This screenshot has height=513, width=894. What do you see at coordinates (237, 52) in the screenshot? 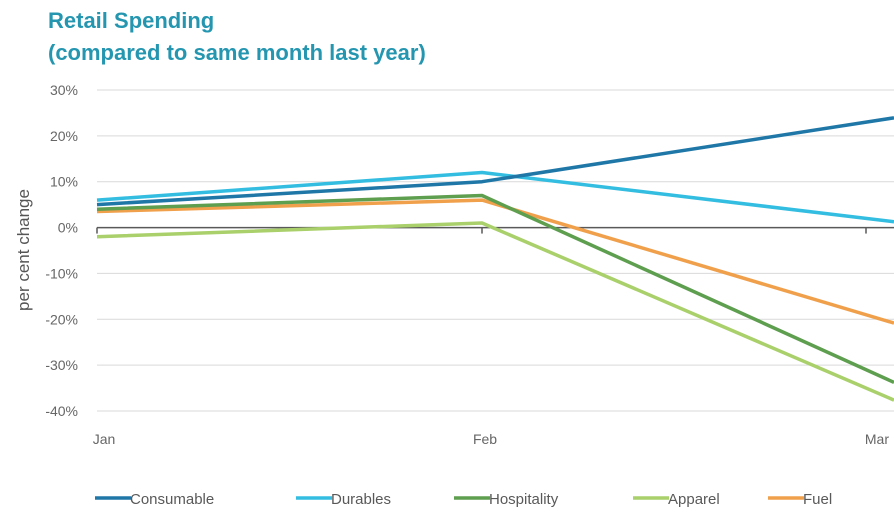
I see `chart-subtitle: (compared to same month last year)` at bounding box center [237, 52].